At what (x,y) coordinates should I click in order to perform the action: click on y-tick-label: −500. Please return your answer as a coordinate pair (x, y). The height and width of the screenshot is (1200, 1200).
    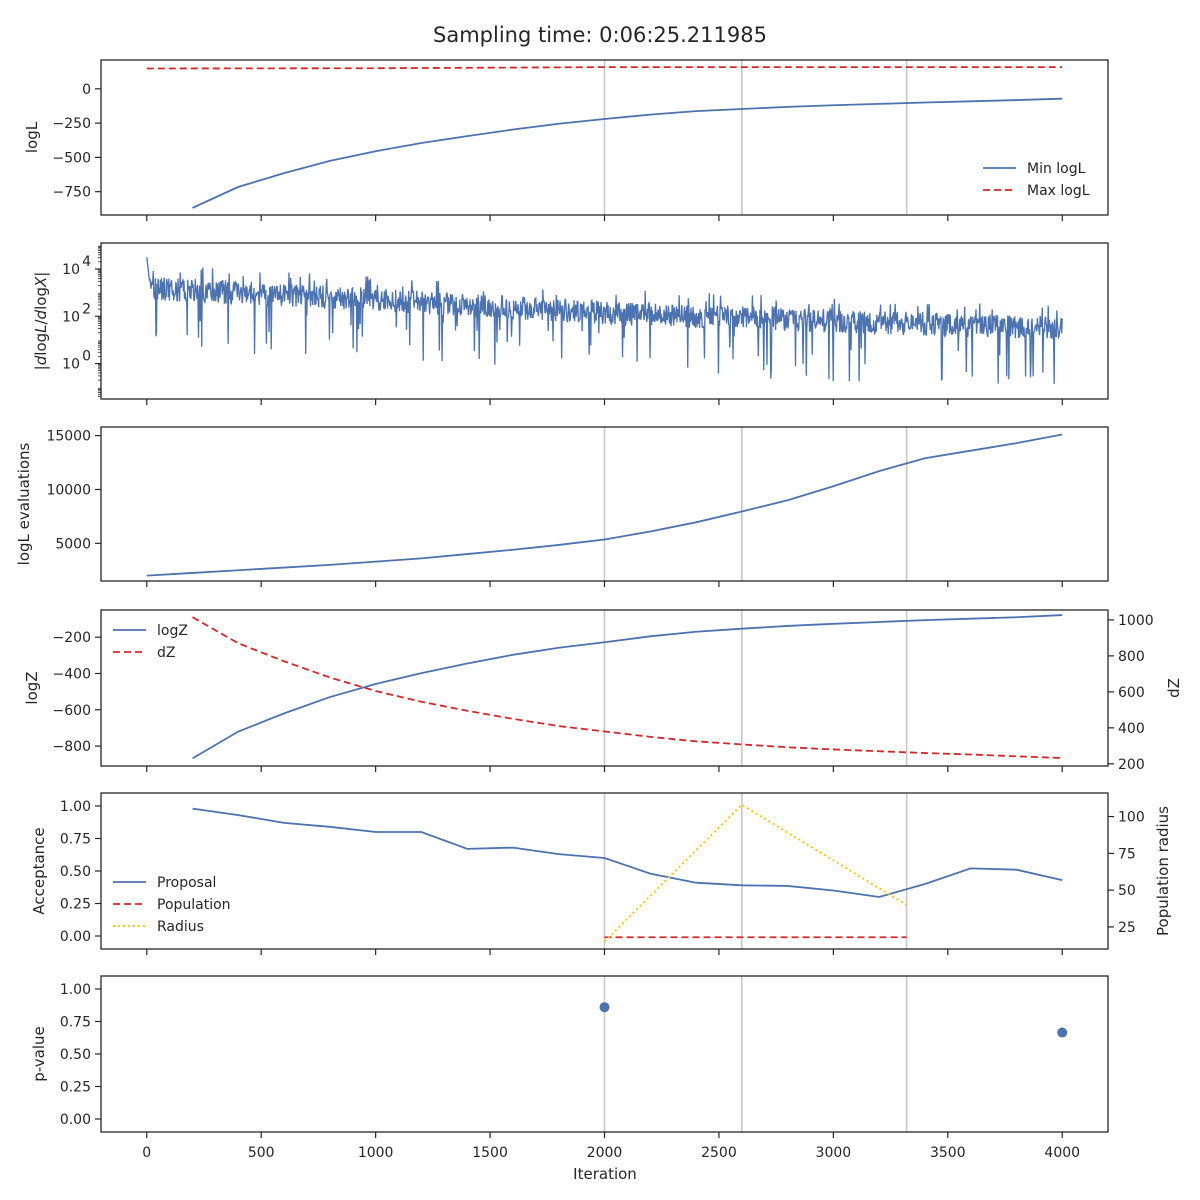
    Looking at the image, I should click on (72, 158).